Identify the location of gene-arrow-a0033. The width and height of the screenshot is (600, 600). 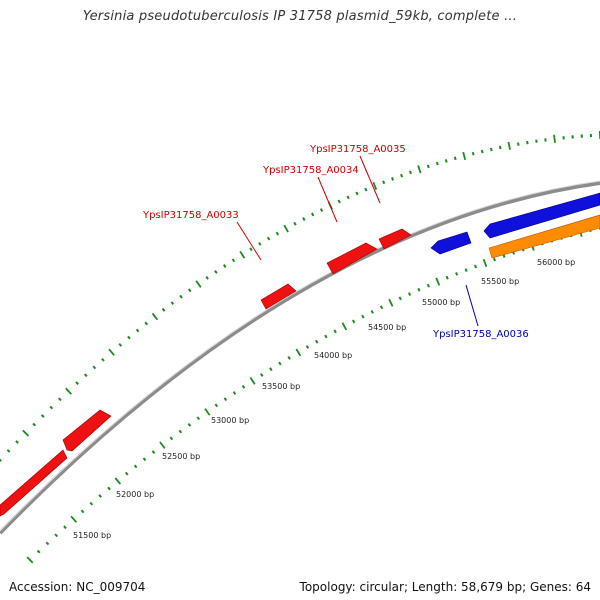
(278, 296).